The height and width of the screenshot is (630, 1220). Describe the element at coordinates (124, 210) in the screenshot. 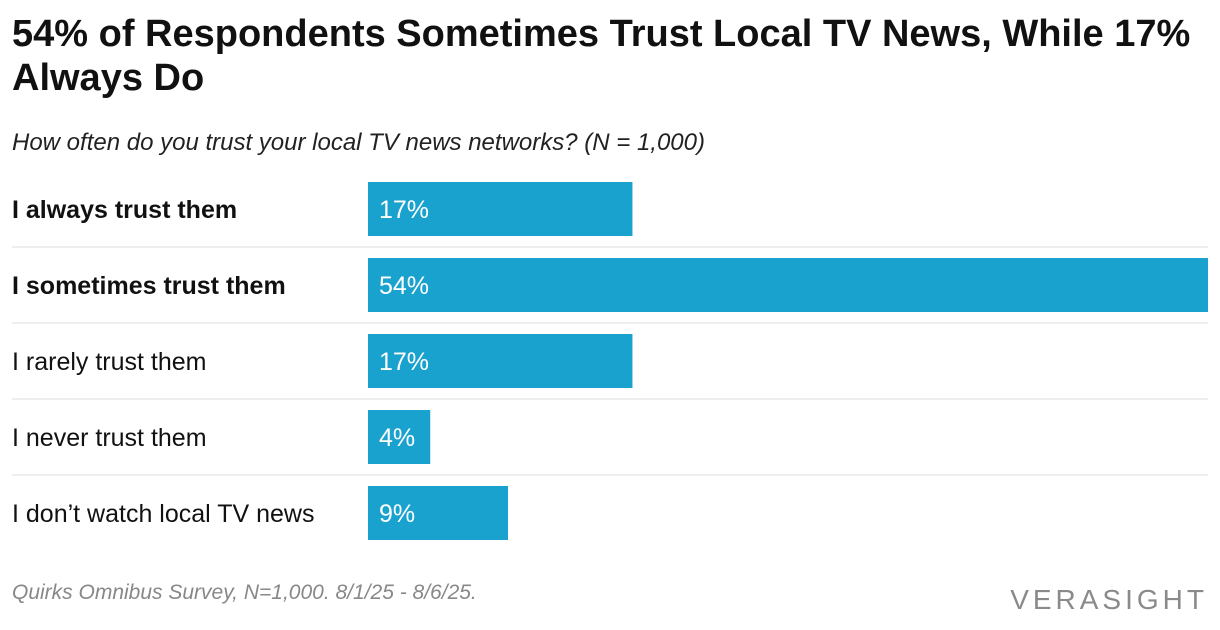

I see `category-label: I always trust them` at that location.